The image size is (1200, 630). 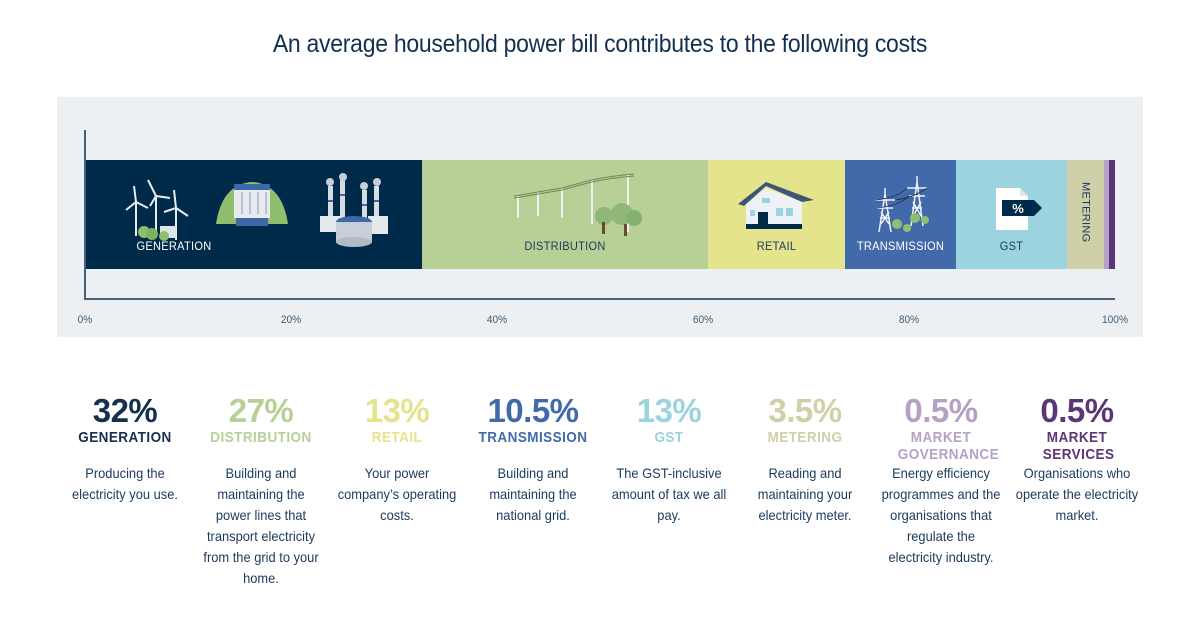 I want to click on bar-segment-generation: GENERATION, so click(x=254, y=214).